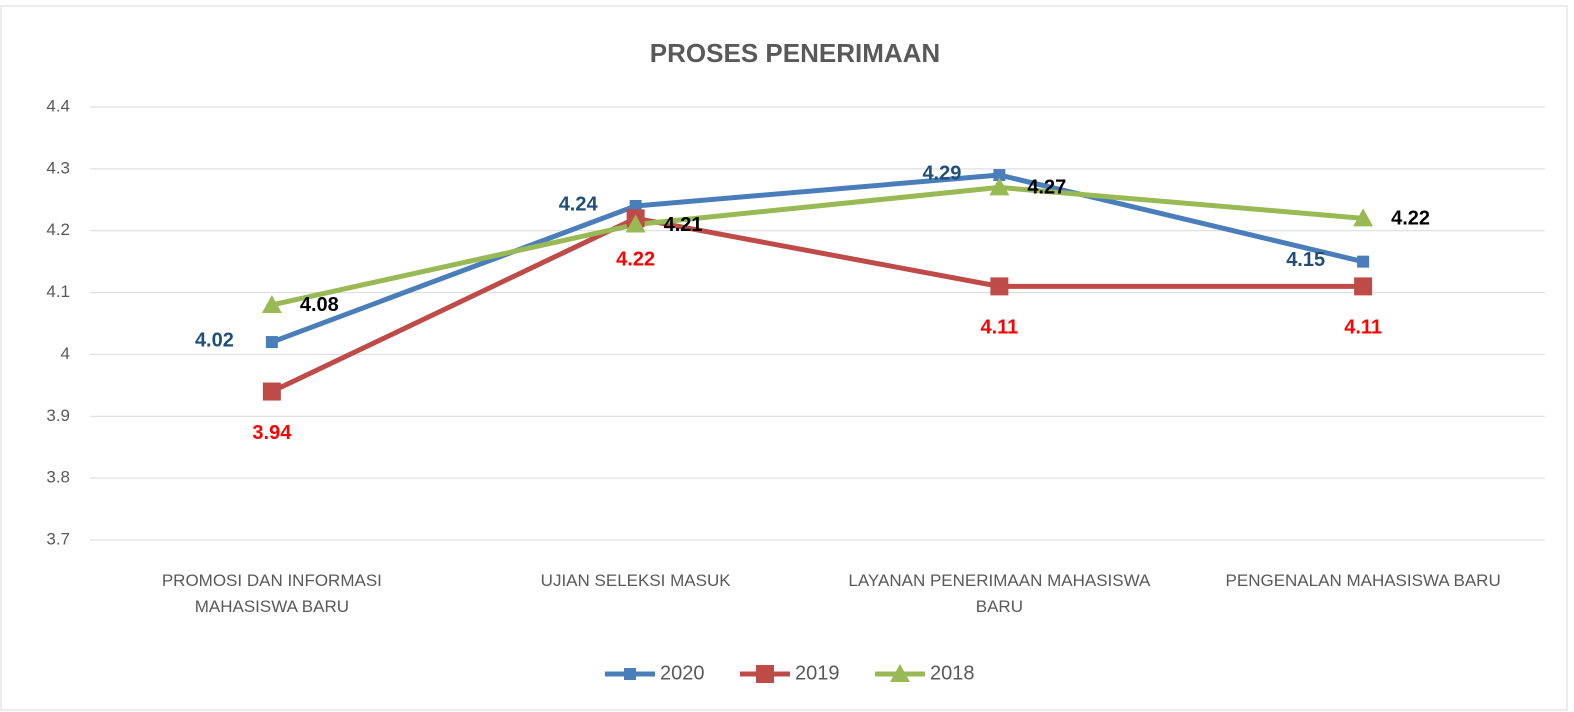 This screenshot has height=712, width=1574. Describe the element at coordinates (795, 53) in the screenshot. I see `chart-title: PROSES PENERIMAAN` at that location.